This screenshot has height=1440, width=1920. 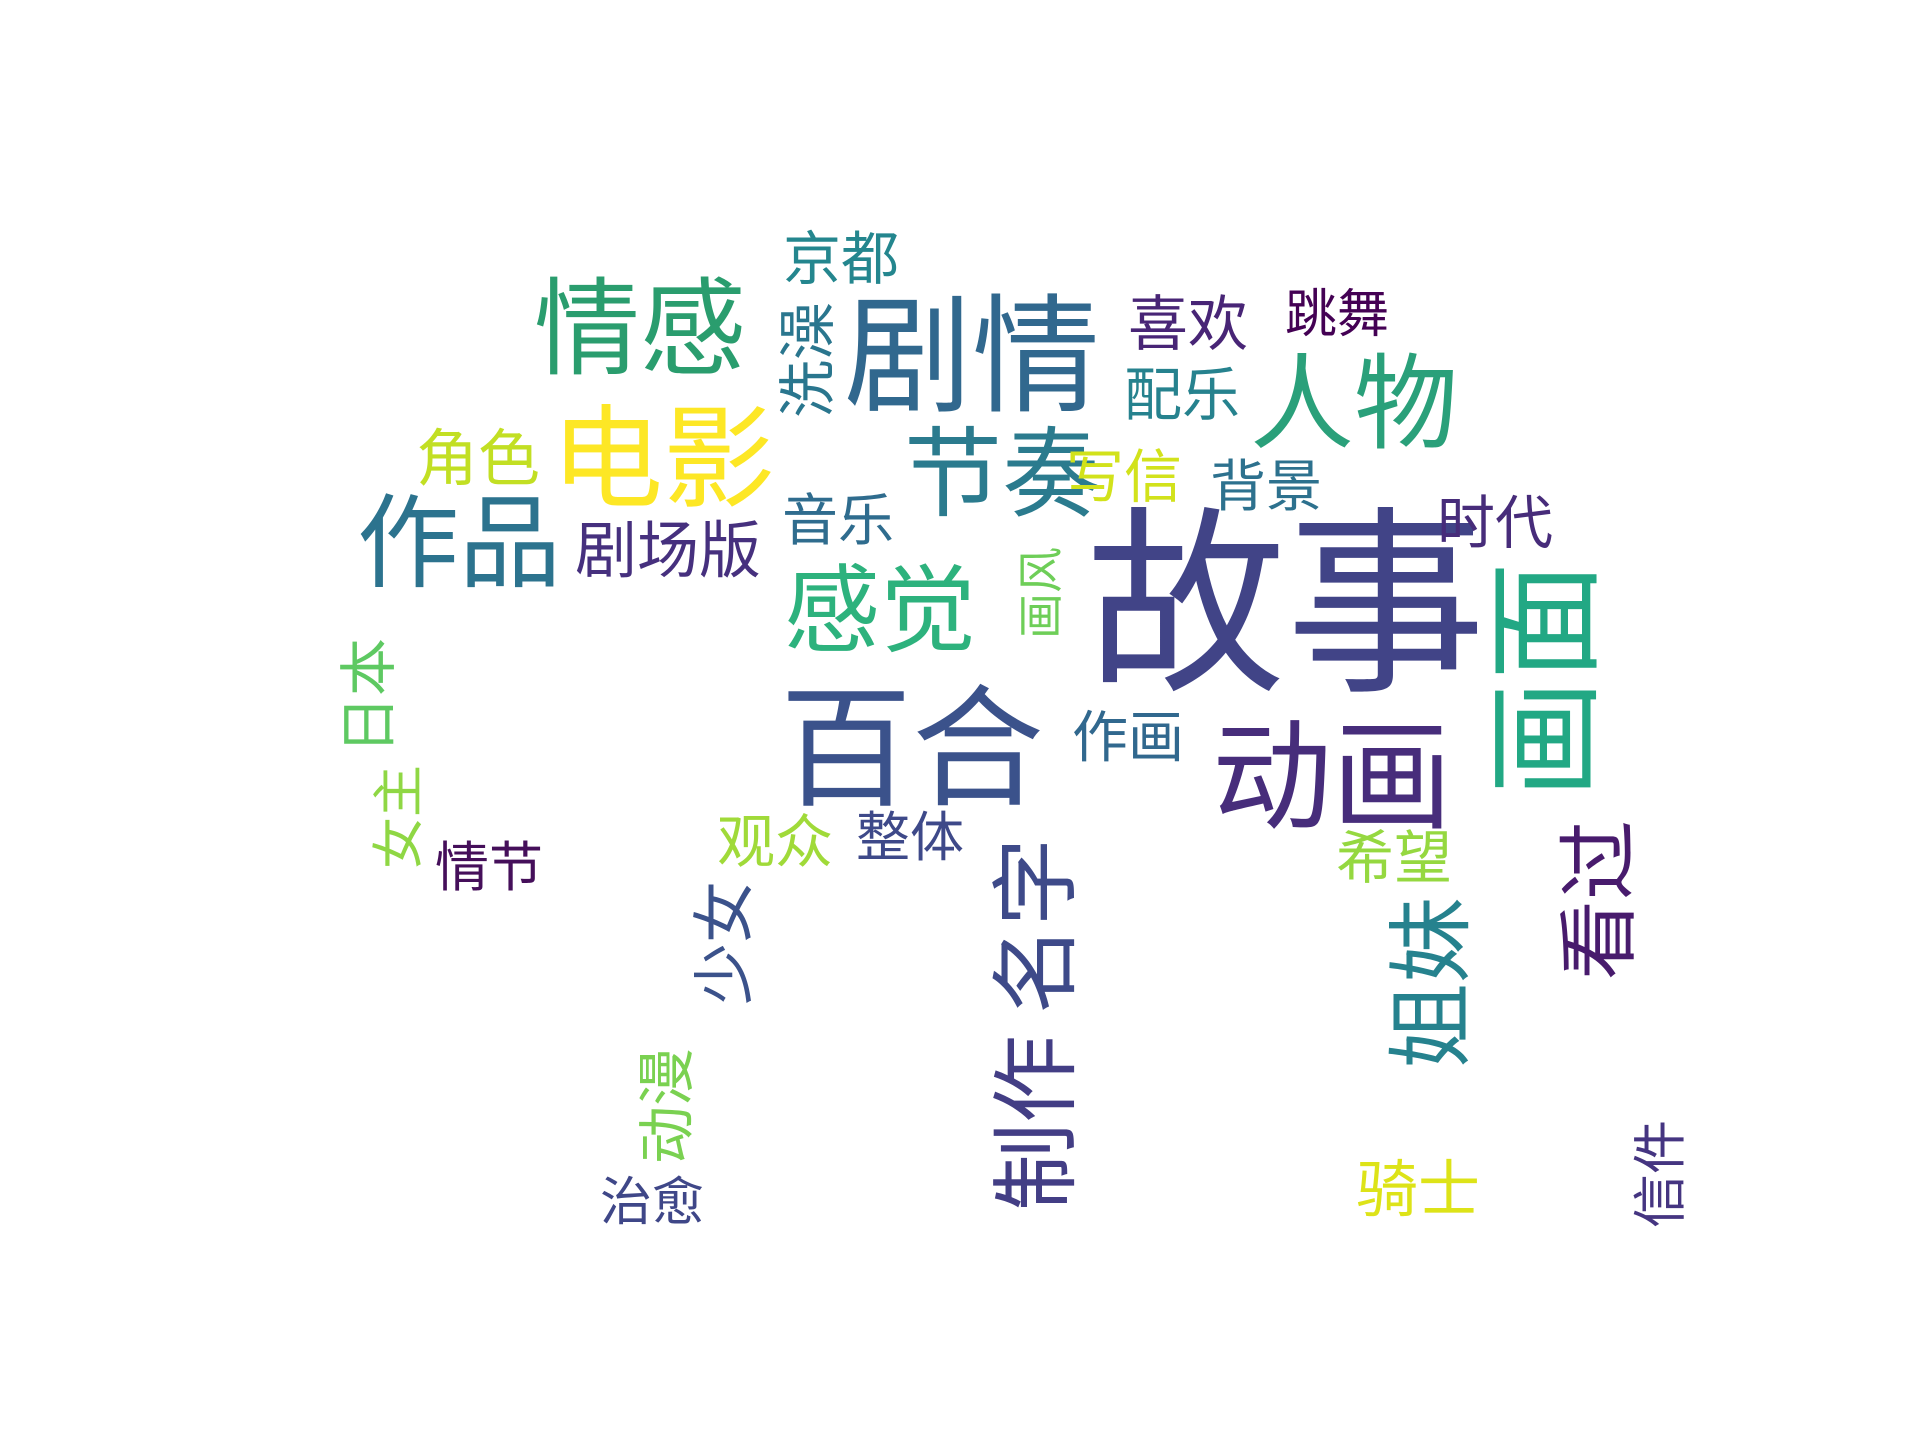 I want to click on word-jiemei: 姐妹, so click(x=1432, y=983).